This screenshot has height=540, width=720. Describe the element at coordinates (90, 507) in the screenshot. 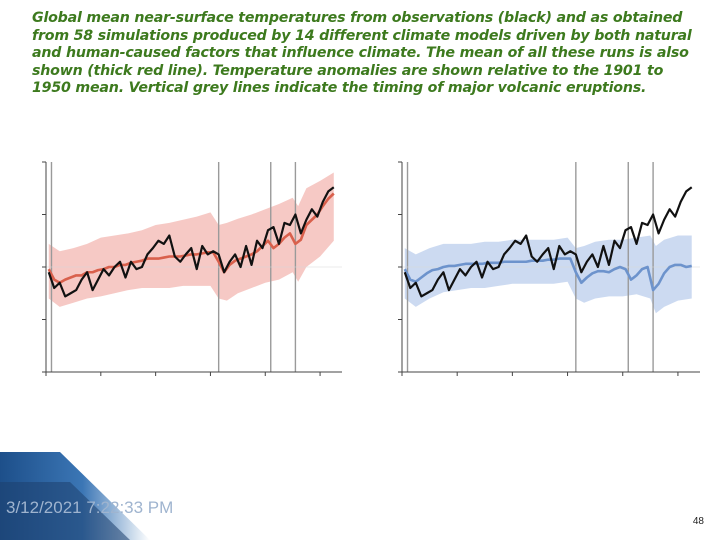

I see `footer-date: 3/12/2021 7:22:33 PM` at that location.